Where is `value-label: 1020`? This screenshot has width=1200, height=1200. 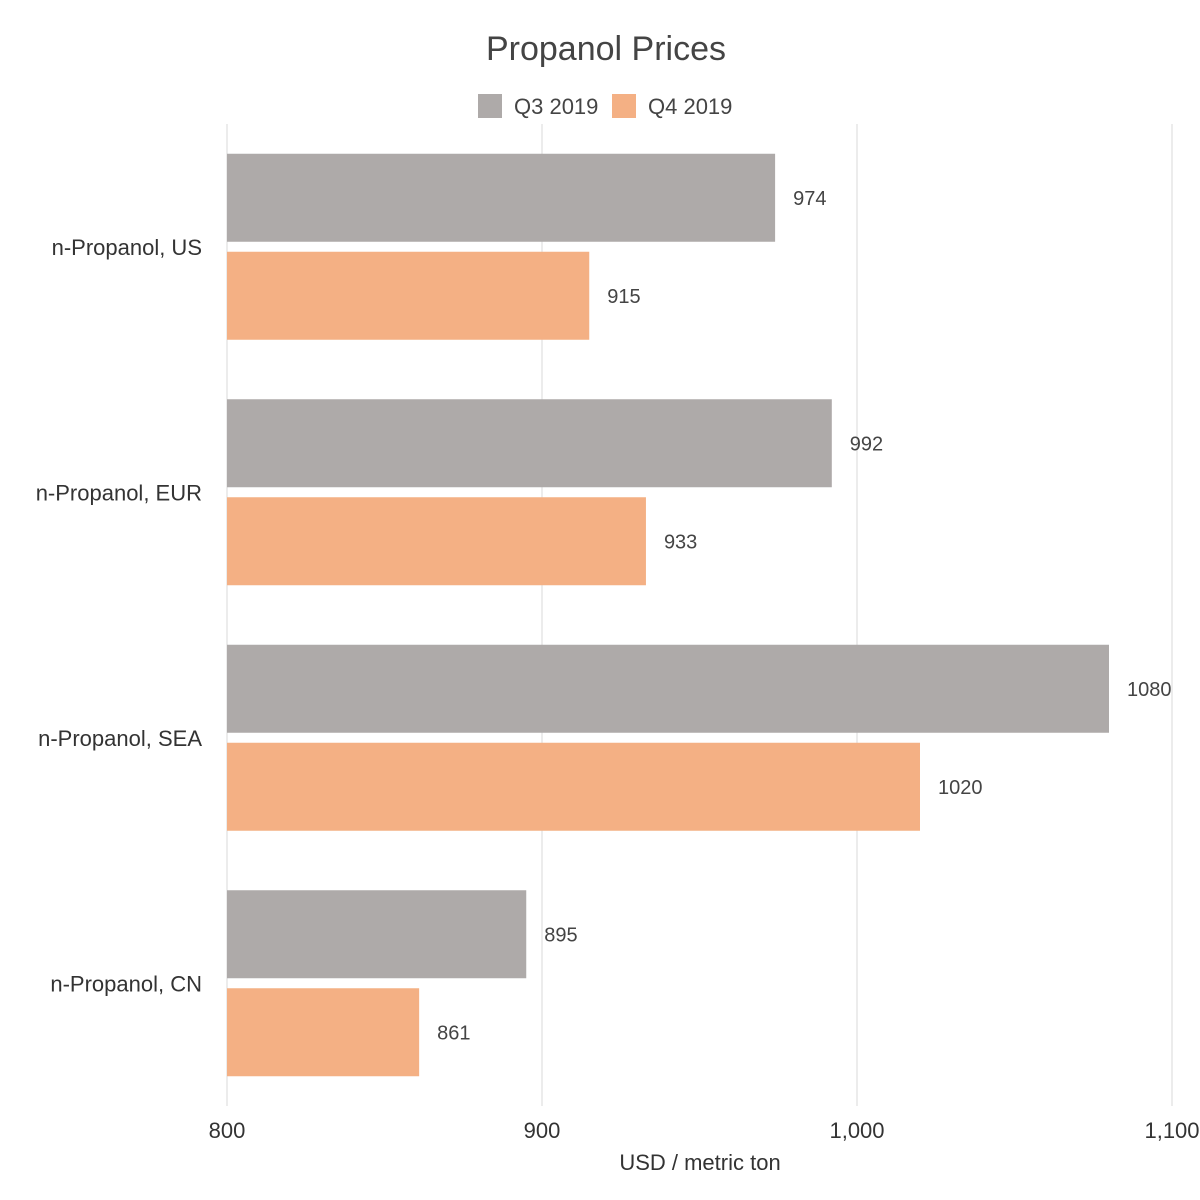
value-label: 1020 is located at coordinates (960, 788).